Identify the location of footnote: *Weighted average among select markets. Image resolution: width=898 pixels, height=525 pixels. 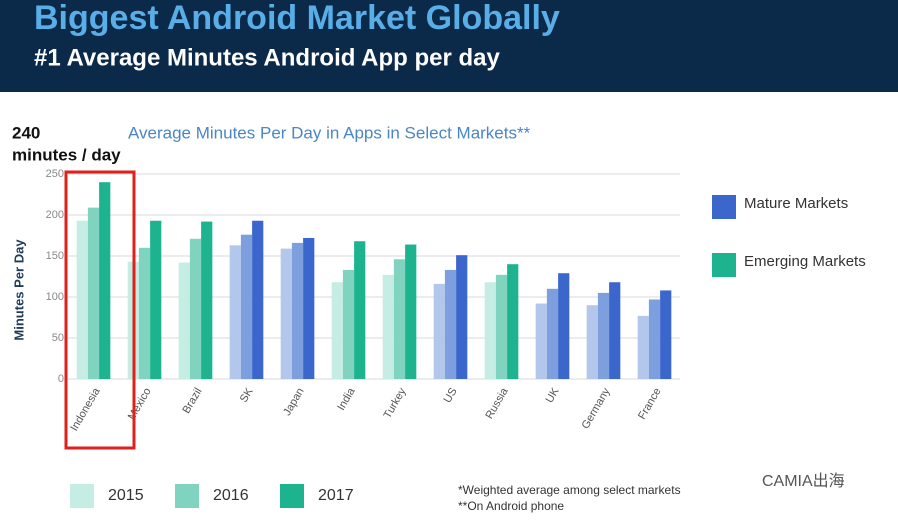
(569, 490).